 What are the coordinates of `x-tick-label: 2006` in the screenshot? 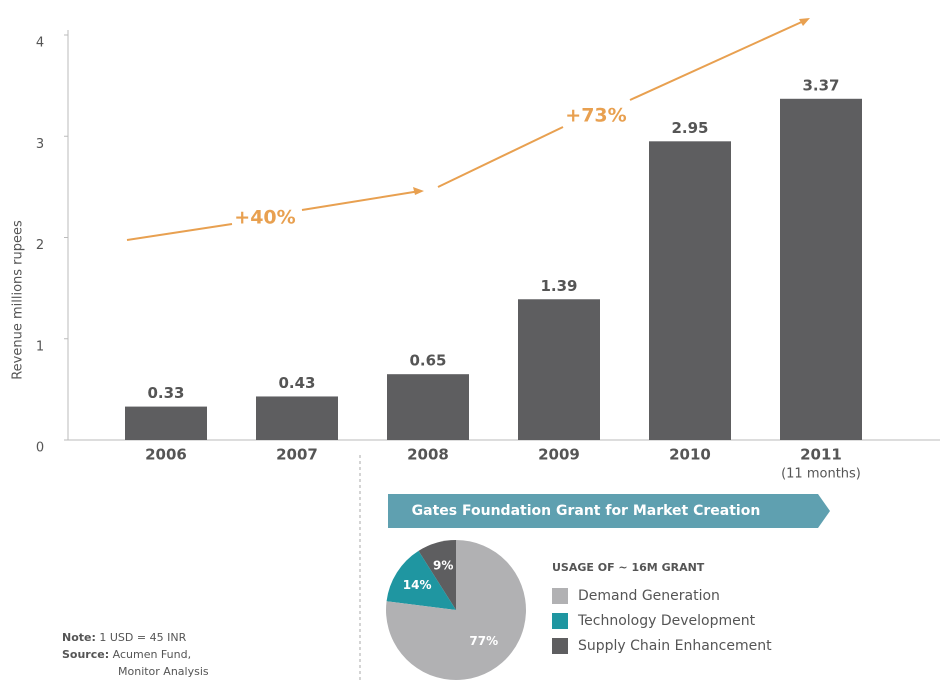 It's located at (166, 455).